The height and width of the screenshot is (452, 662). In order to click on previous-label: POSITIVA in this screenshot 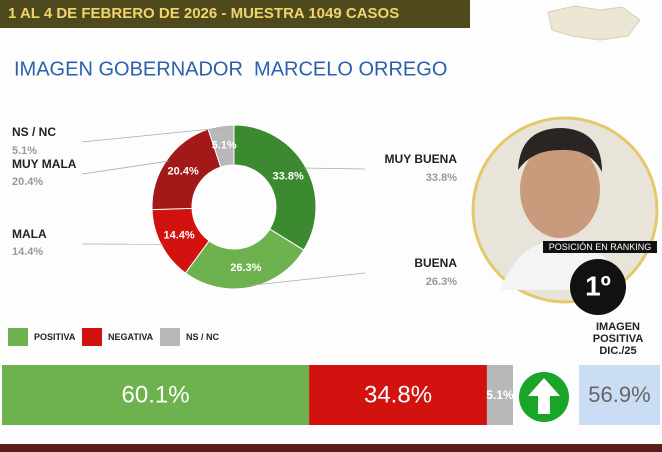, I will do `click(618, 339)`.